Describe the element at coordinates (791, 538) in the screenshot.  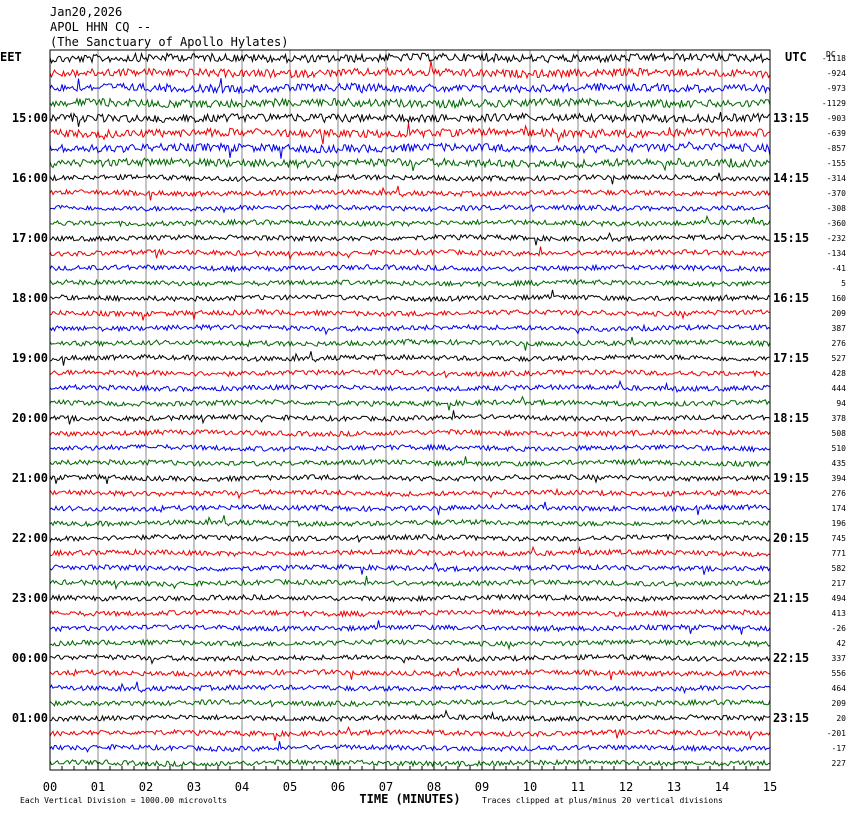
I see `right-time-label: 20:15` at that location.